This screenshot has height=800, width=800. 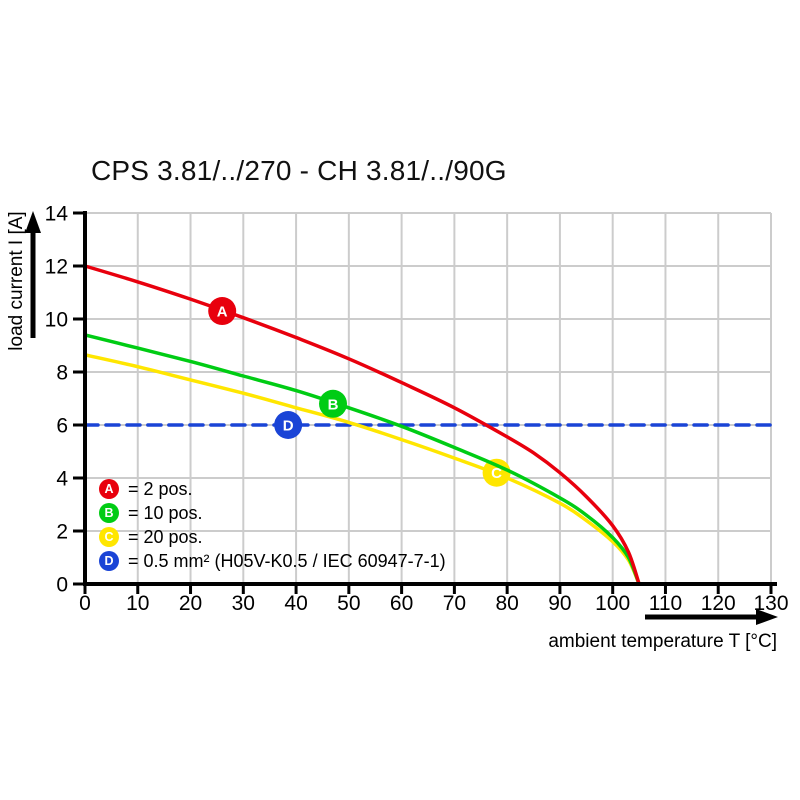 What do you see at coordinates (272, 513) in the screenshot?
I see `legend-item-B: B = 10 pos.` at bounding box center [272, 513].